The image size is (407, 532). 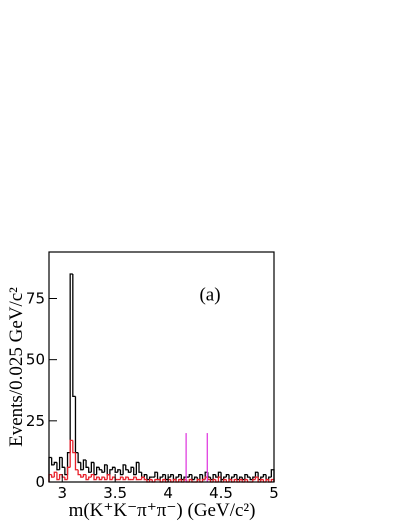 I want to click on y-tick-label: 75, so click(x=35, y=298).